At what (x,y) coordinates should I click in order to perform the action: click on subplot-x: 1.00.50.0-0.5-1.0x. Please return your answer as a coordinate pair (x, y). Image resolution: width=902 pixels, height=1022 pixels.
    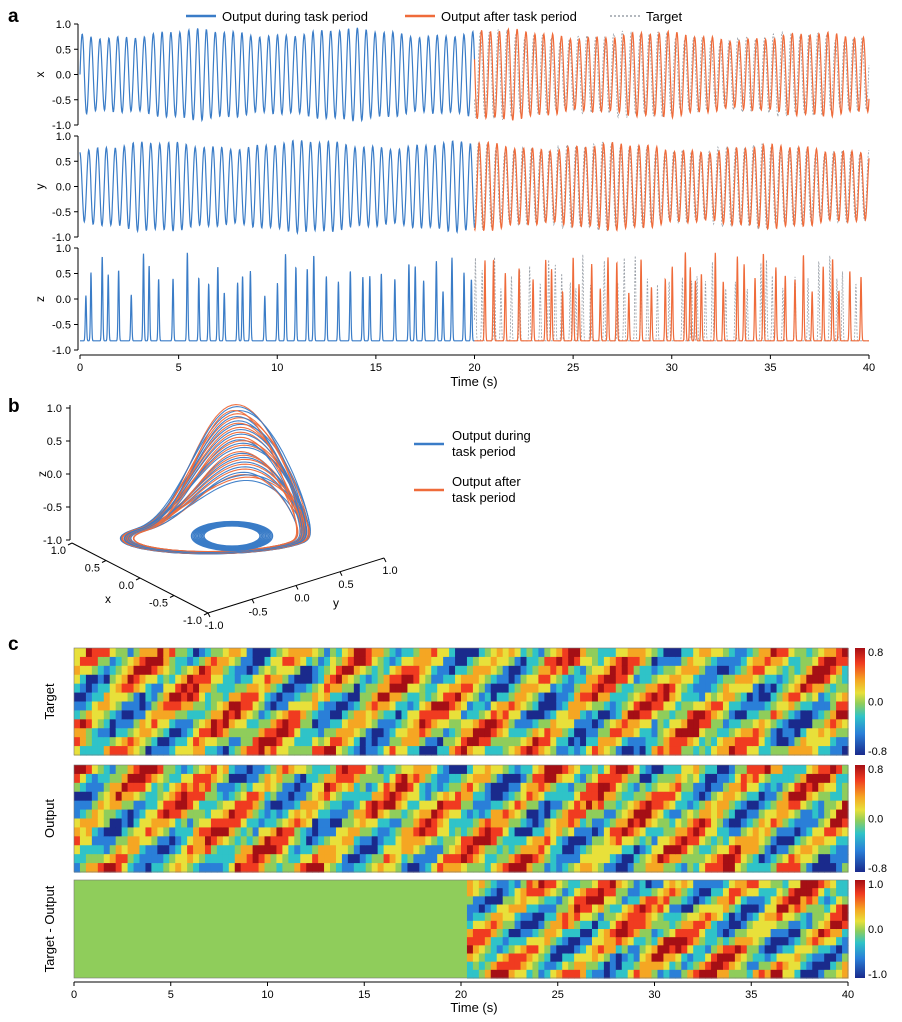
    Looking at the image, I should click on (451, 75).